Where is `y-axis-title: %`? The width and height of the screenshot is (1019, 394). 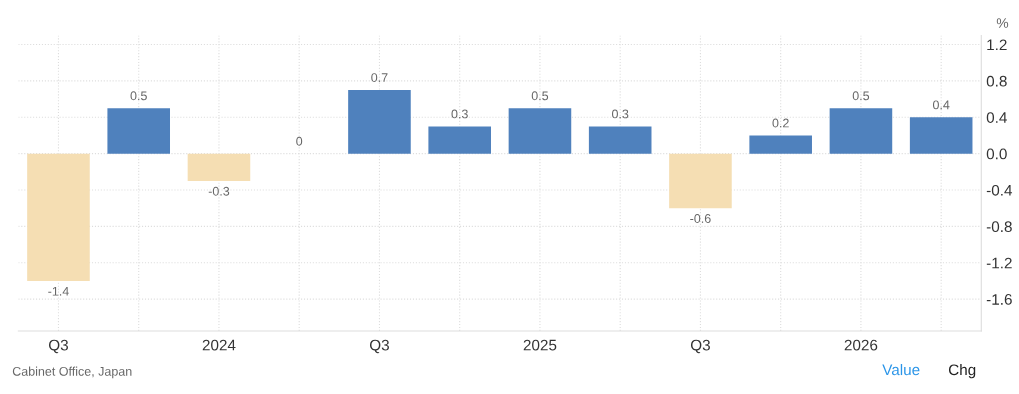 y-axis-title: % is located at coordinates (1002, 23).